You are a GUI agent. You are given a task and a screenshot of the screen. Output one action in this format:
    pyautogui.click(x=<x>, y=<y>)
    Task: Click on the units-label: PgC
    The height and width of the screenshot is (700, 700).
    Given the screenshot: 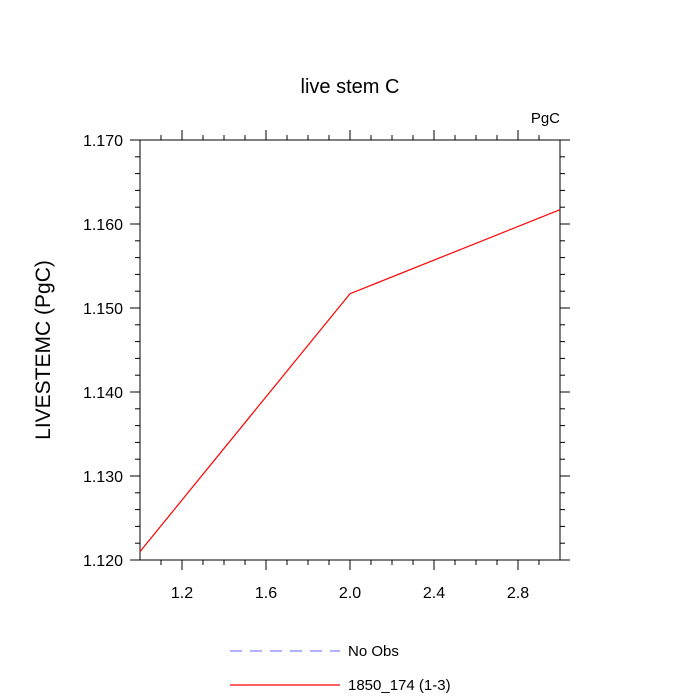 What is the action you would take?
    pyautogui.click(x=545, y=118)
    